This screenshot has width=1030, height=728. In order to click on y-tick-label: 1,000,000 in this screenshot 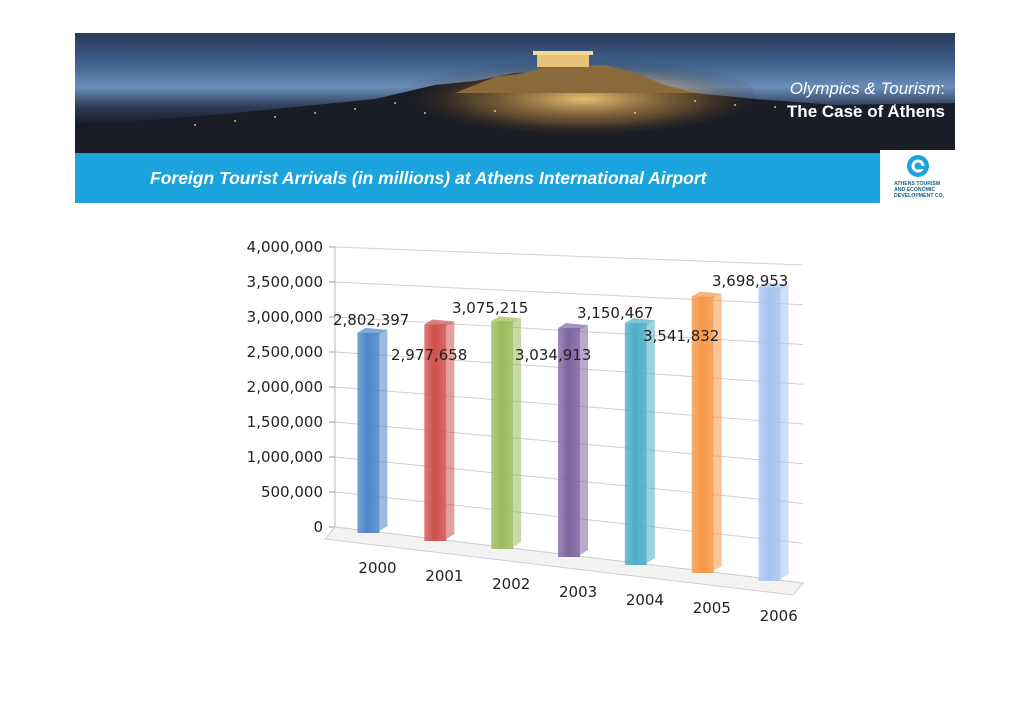, I will do `click(285, 457)`.